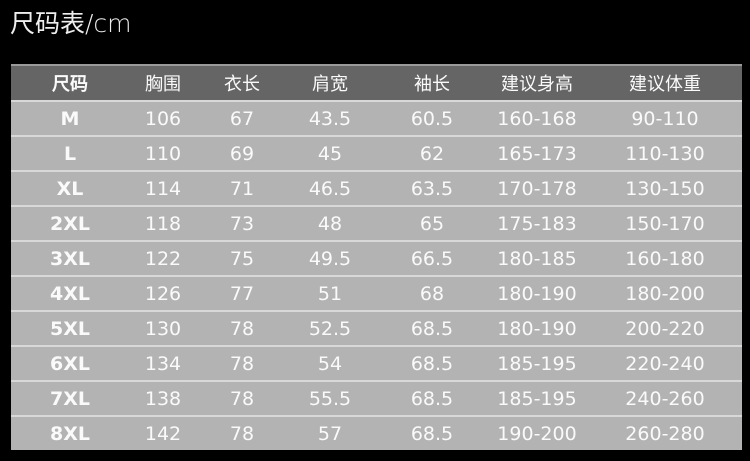 This screenshot has width=750, height=461. Describe the element at coordinates (376, 327) in the screenshot. I see `table-row: 5XL 130 78 52.5 68.5 180-190 200-220` at that location.